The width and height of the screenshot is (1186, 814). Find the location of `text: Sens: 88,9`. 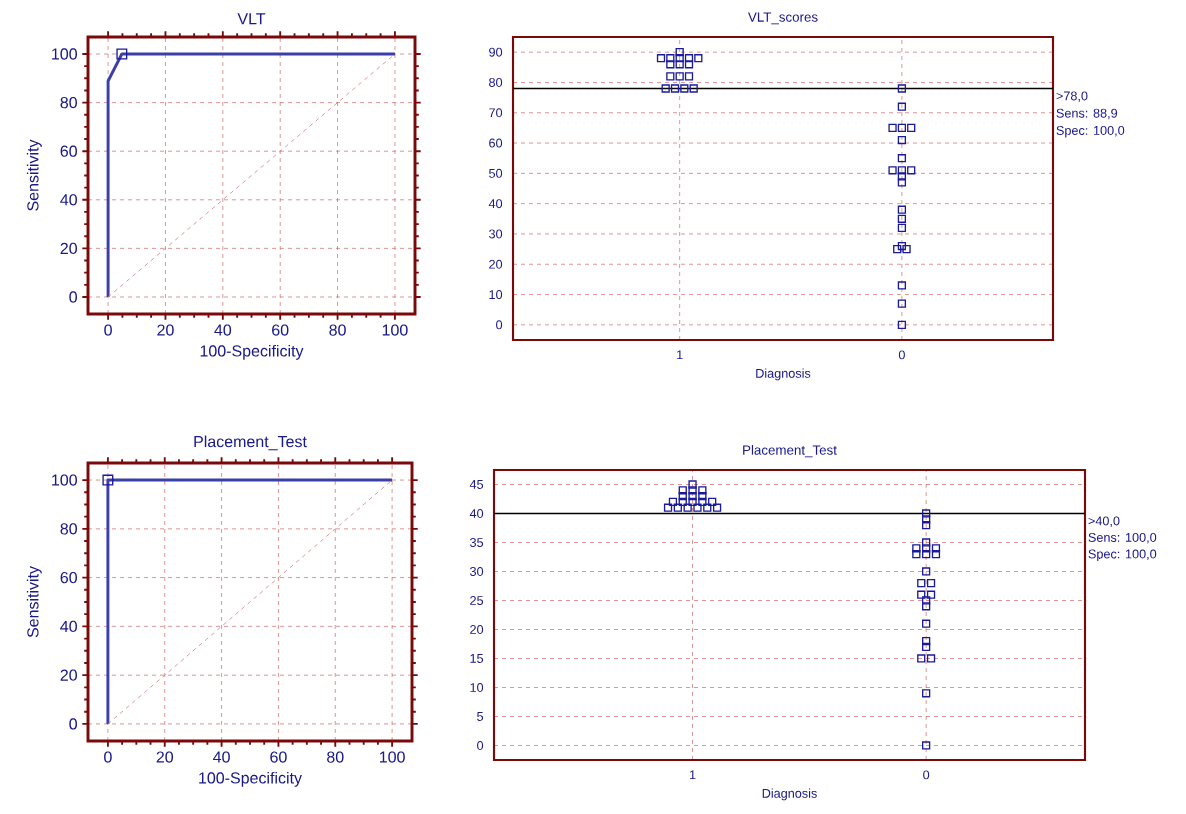

text: Sens: 88,9 is located at coordinates (1087, 114).